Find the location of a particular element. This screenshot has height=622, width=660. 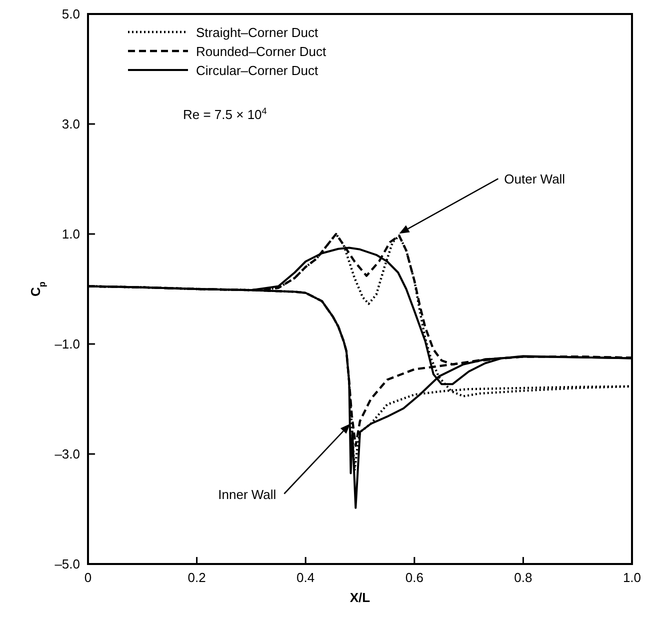

y-tick-label: 5.0 is located at coordinates (71, 14).